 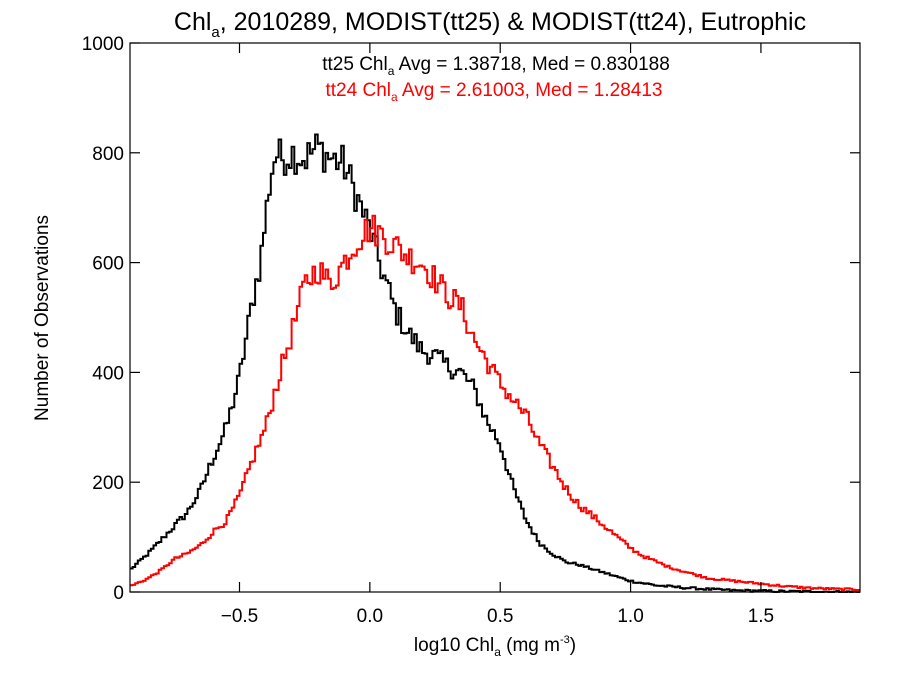 What do you see at coordinates (118, 593) in the screenshot?
I see `y-tick-label: 0` at bounding box center [118, 593].